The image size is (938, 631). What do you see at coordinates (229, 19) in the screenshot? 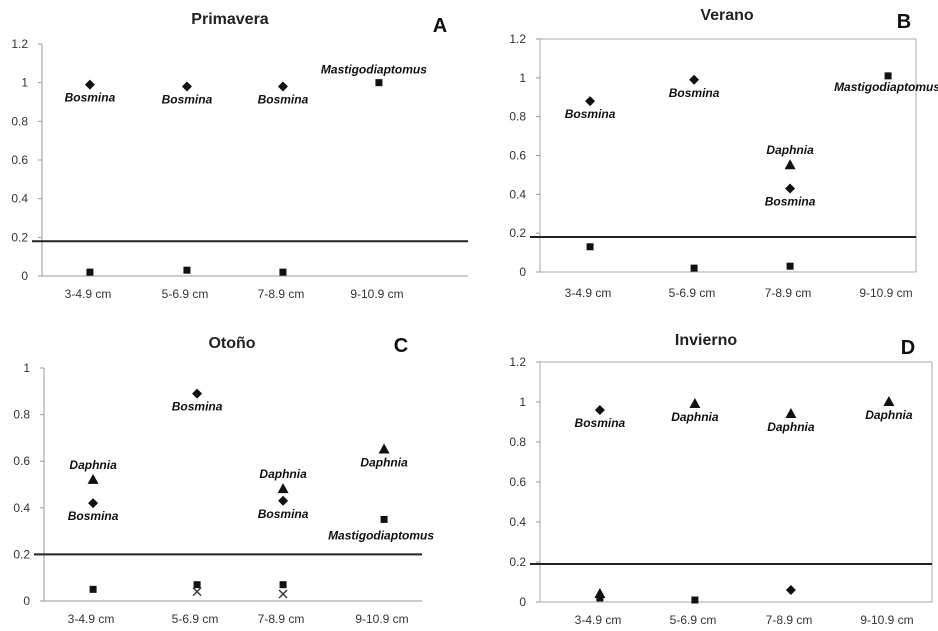
I see `chart-title: Primavera` at bounding box center [229, 19].